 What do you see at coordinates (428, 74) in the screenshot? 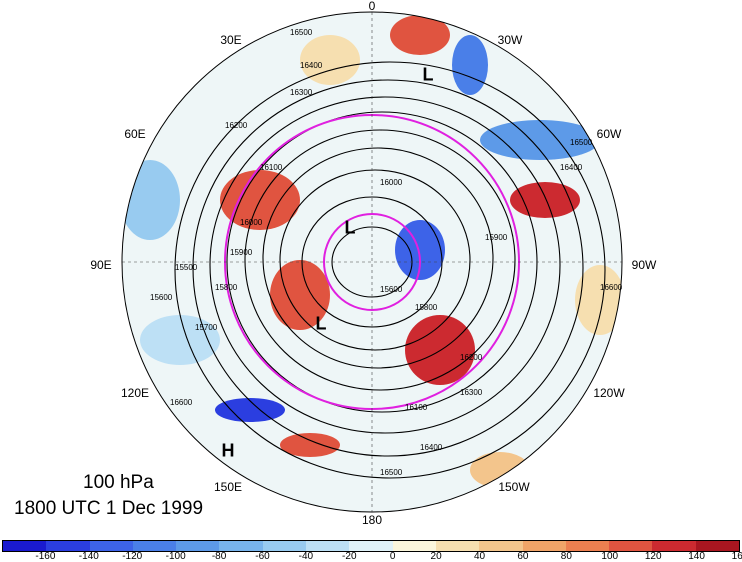
I see `low-center-atlantic: L` at bounding box center [428, 74].